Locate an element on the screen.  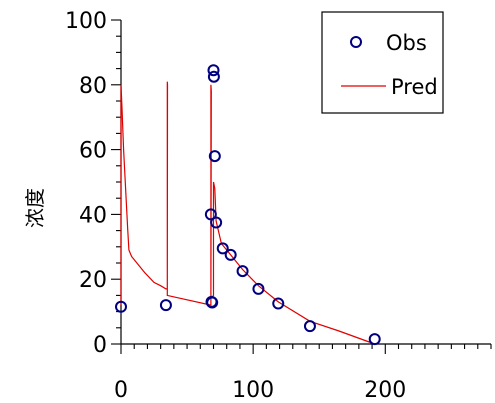
legend: Obs Pred is located at coordinates (382, 62).